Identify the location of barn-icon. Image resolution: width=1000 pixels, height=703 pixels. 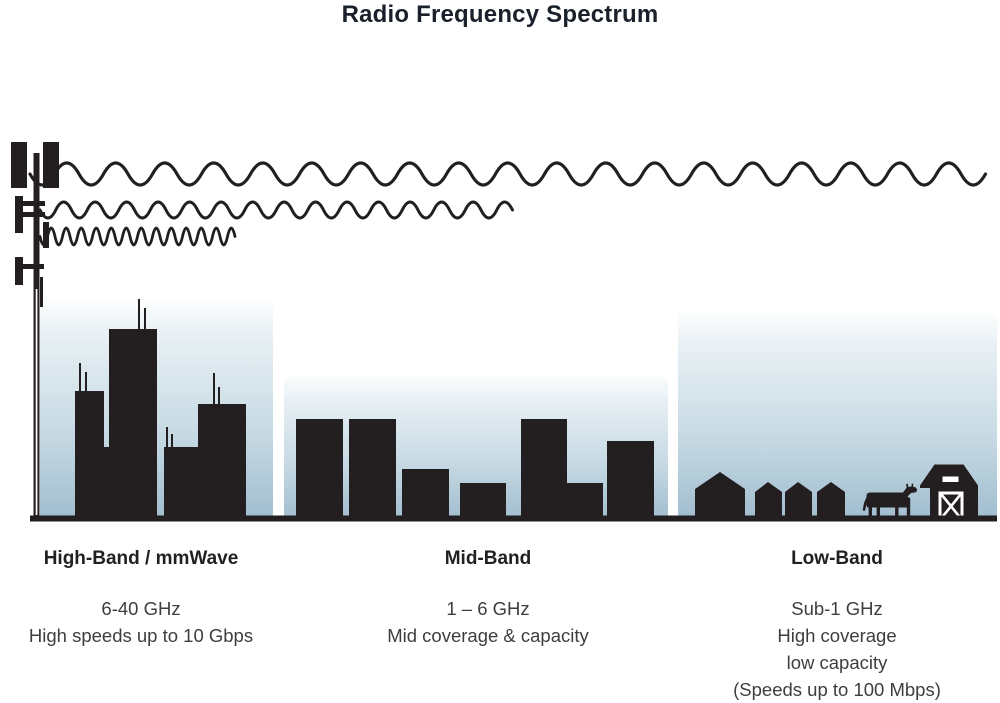
(949, 491).